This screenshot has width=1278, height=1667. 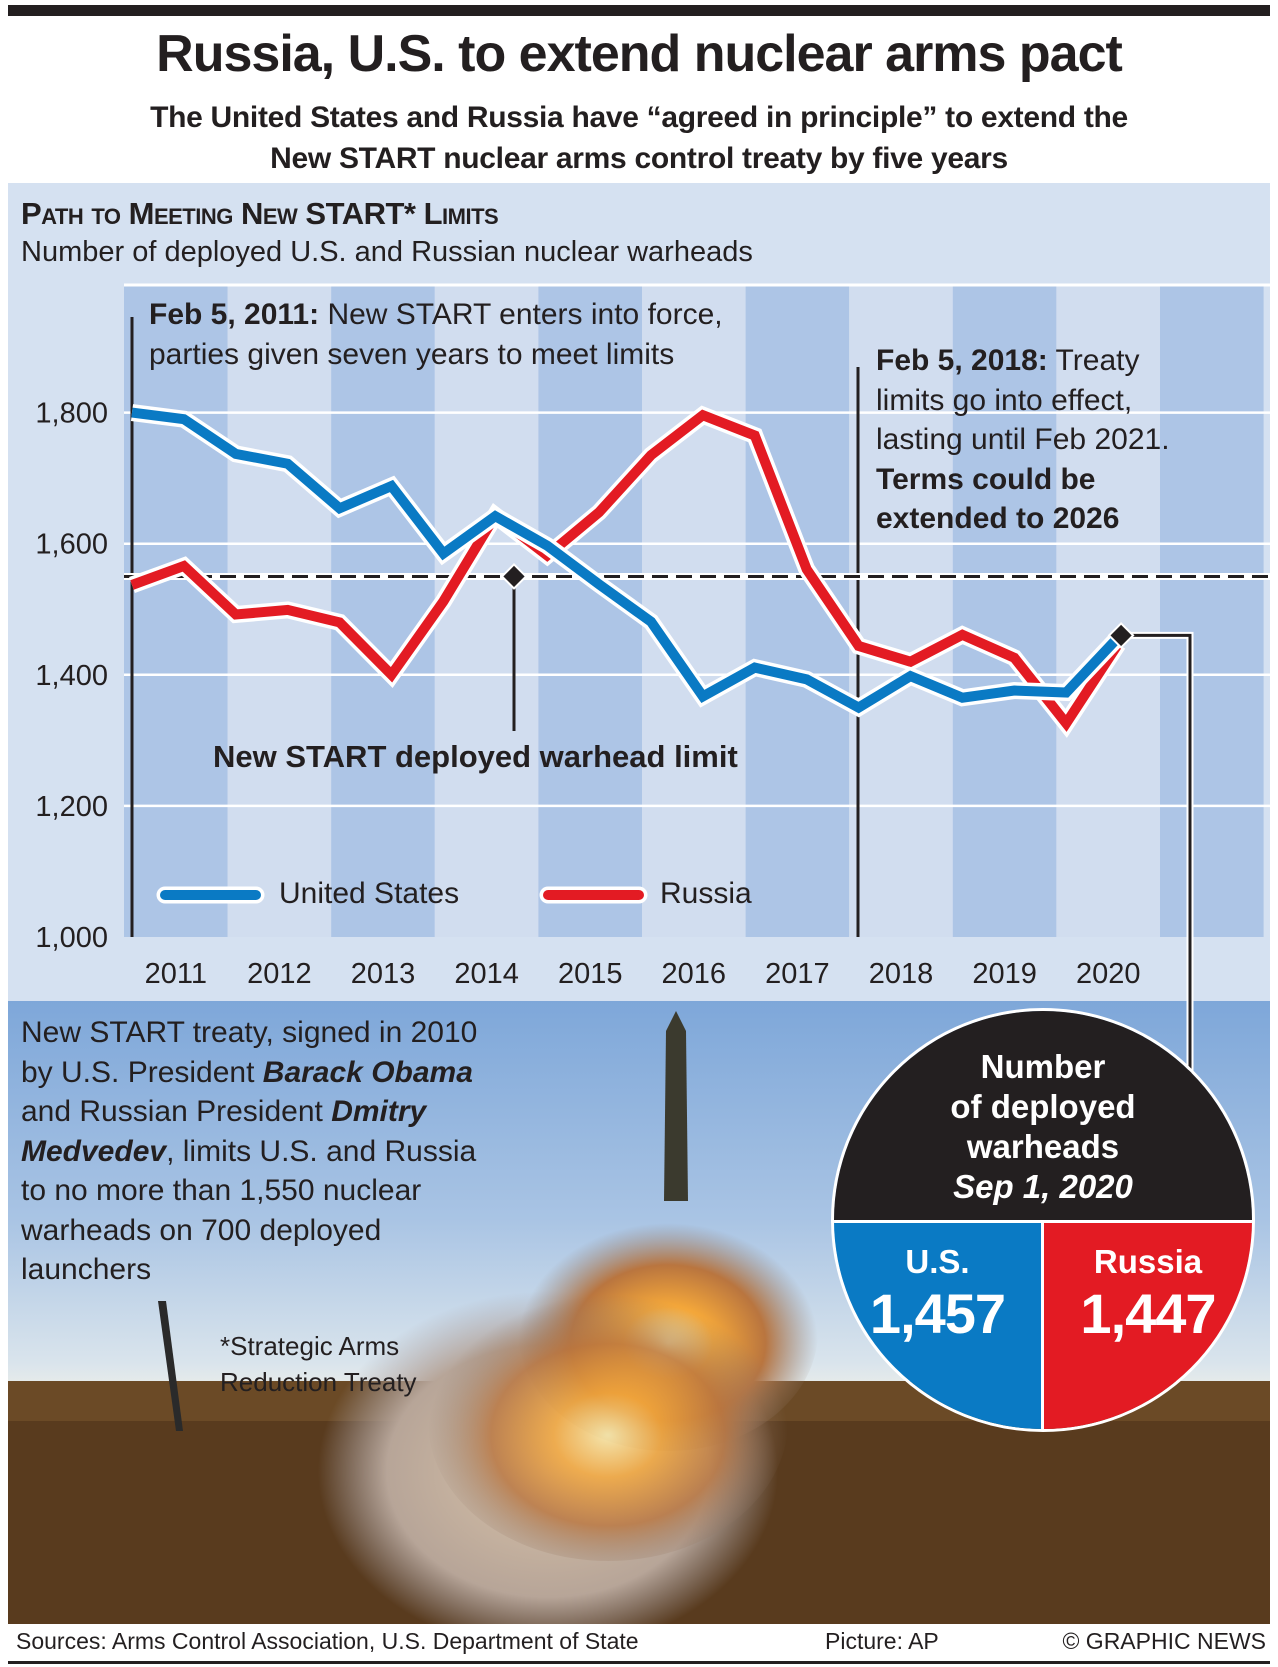 What do you see at coordinates (937, 1261) in the screenshot?
I see `us-label: U.S.` at bounding box center [937, 1261].